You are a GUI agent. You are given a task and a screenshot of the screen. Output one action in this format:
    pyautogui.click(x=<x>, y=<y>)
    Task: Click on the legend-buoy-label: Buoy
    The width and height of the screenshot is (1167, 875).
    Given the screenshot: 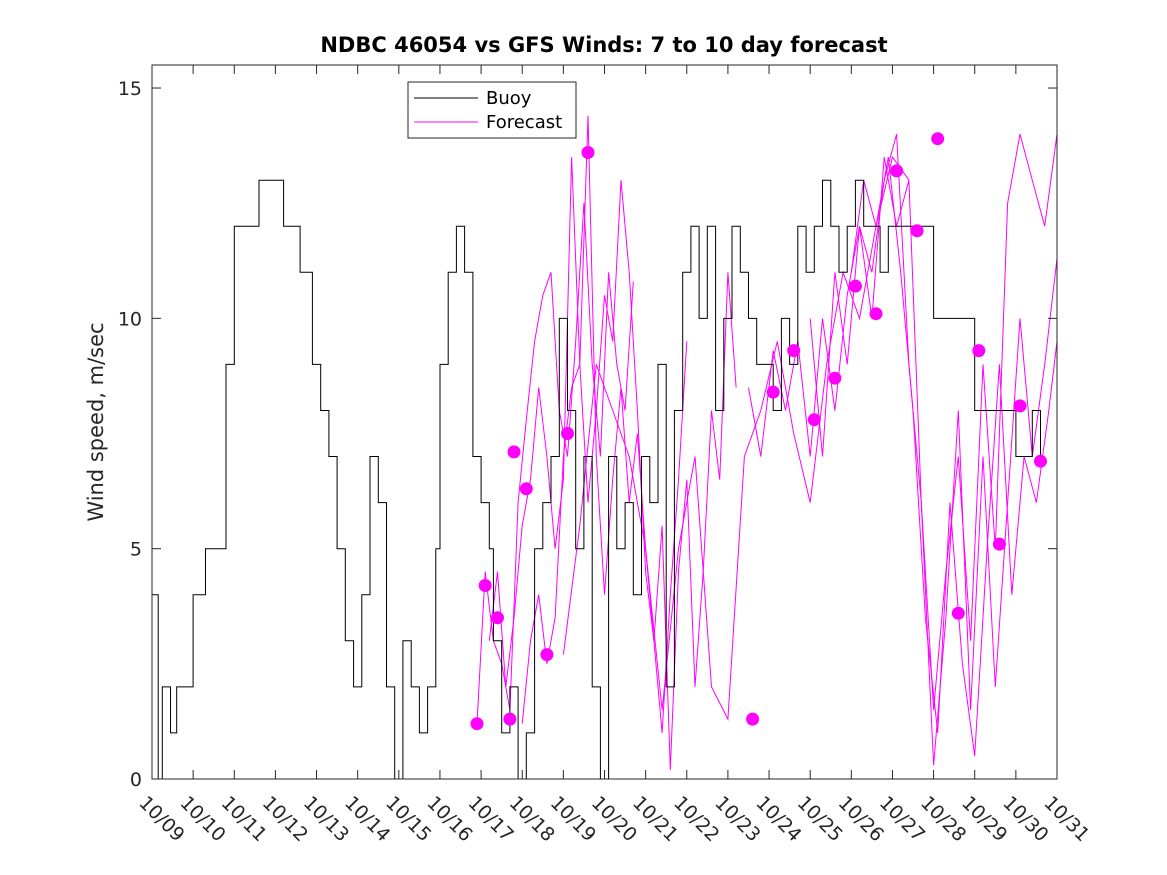 What is the action you would take?
    pyautogui.click(x=509, y=98)
    